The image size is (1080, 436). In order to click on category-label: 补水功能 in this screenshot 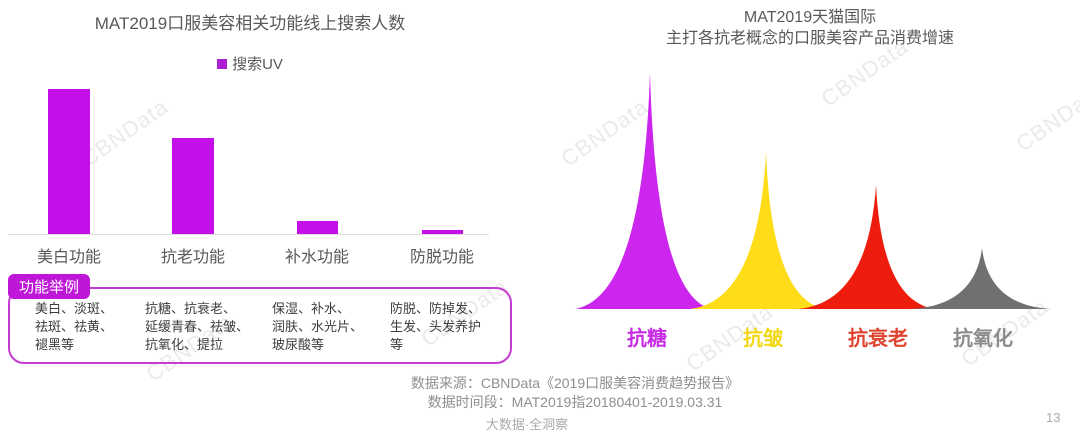, I will do `click(316, 257)`.